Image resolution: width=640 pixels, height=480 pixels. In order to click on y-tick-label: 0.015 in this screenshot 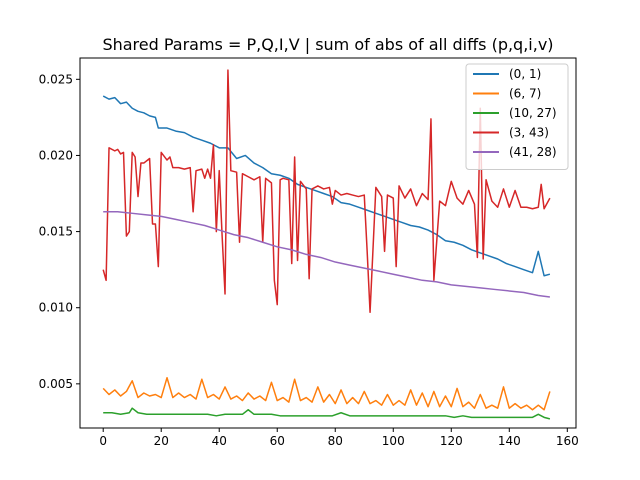, I will do `click(56, 232)`.